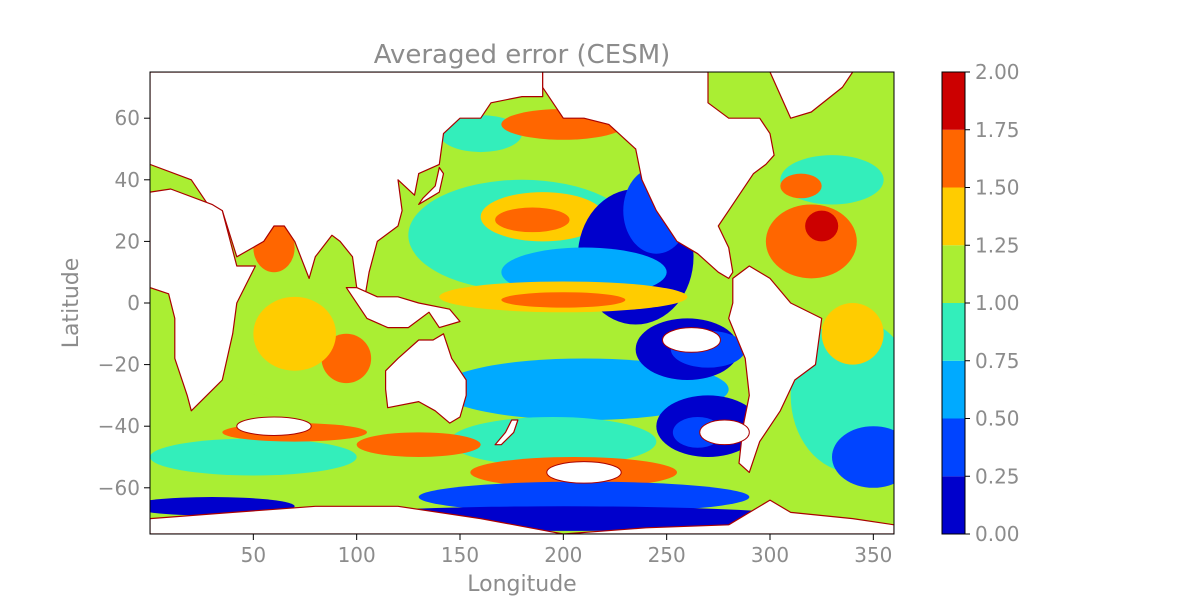  Describe the element at coordinates (775, 369) in the screenshot. I see `land-south-america` at that location.